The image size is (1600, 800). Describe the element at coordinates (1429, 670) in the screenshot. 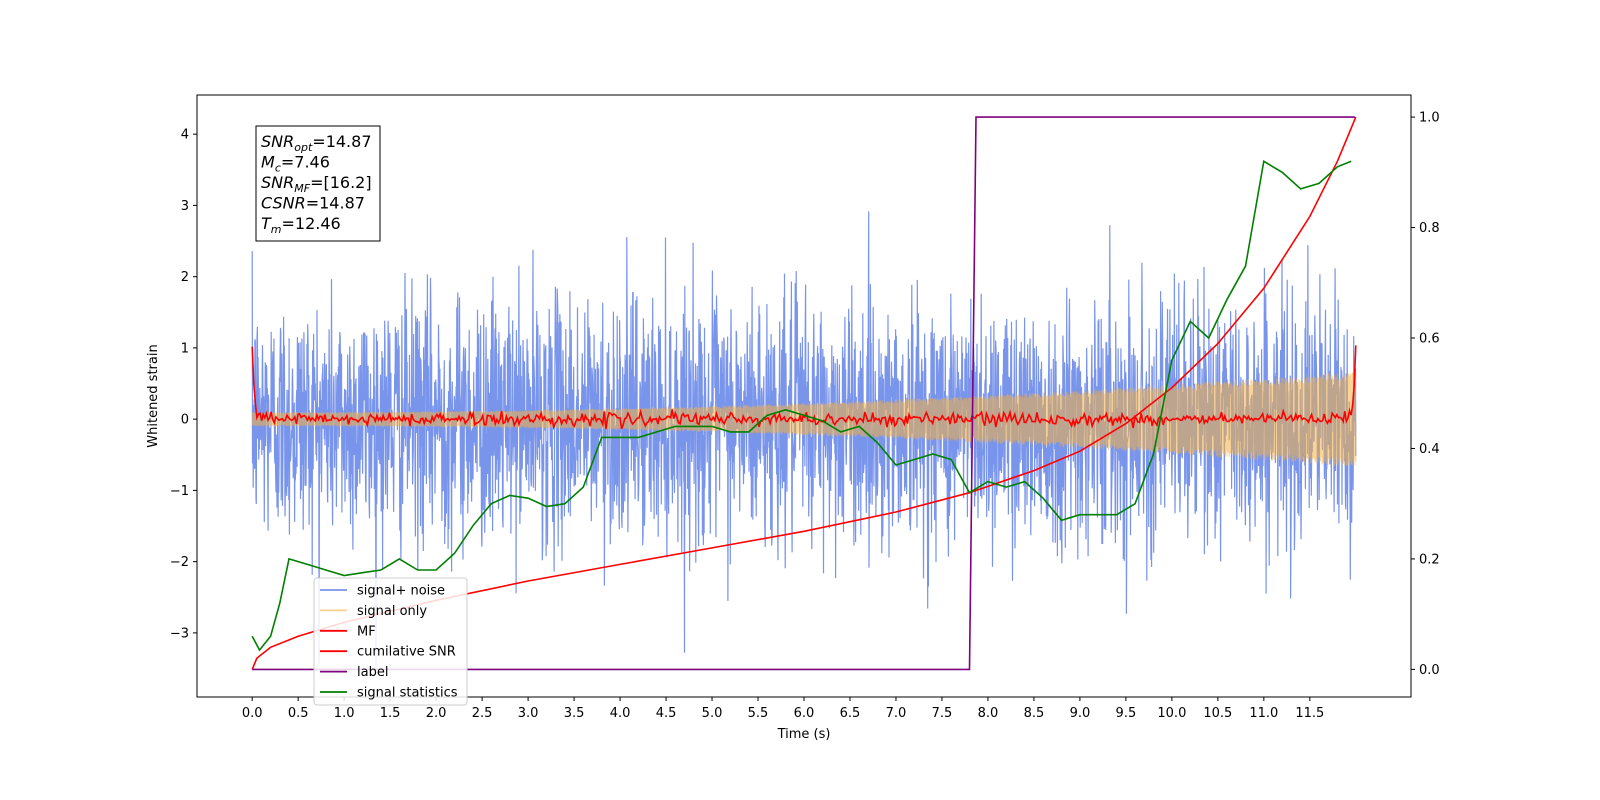

I see `y-tick-label-right: 0.0` at that location.